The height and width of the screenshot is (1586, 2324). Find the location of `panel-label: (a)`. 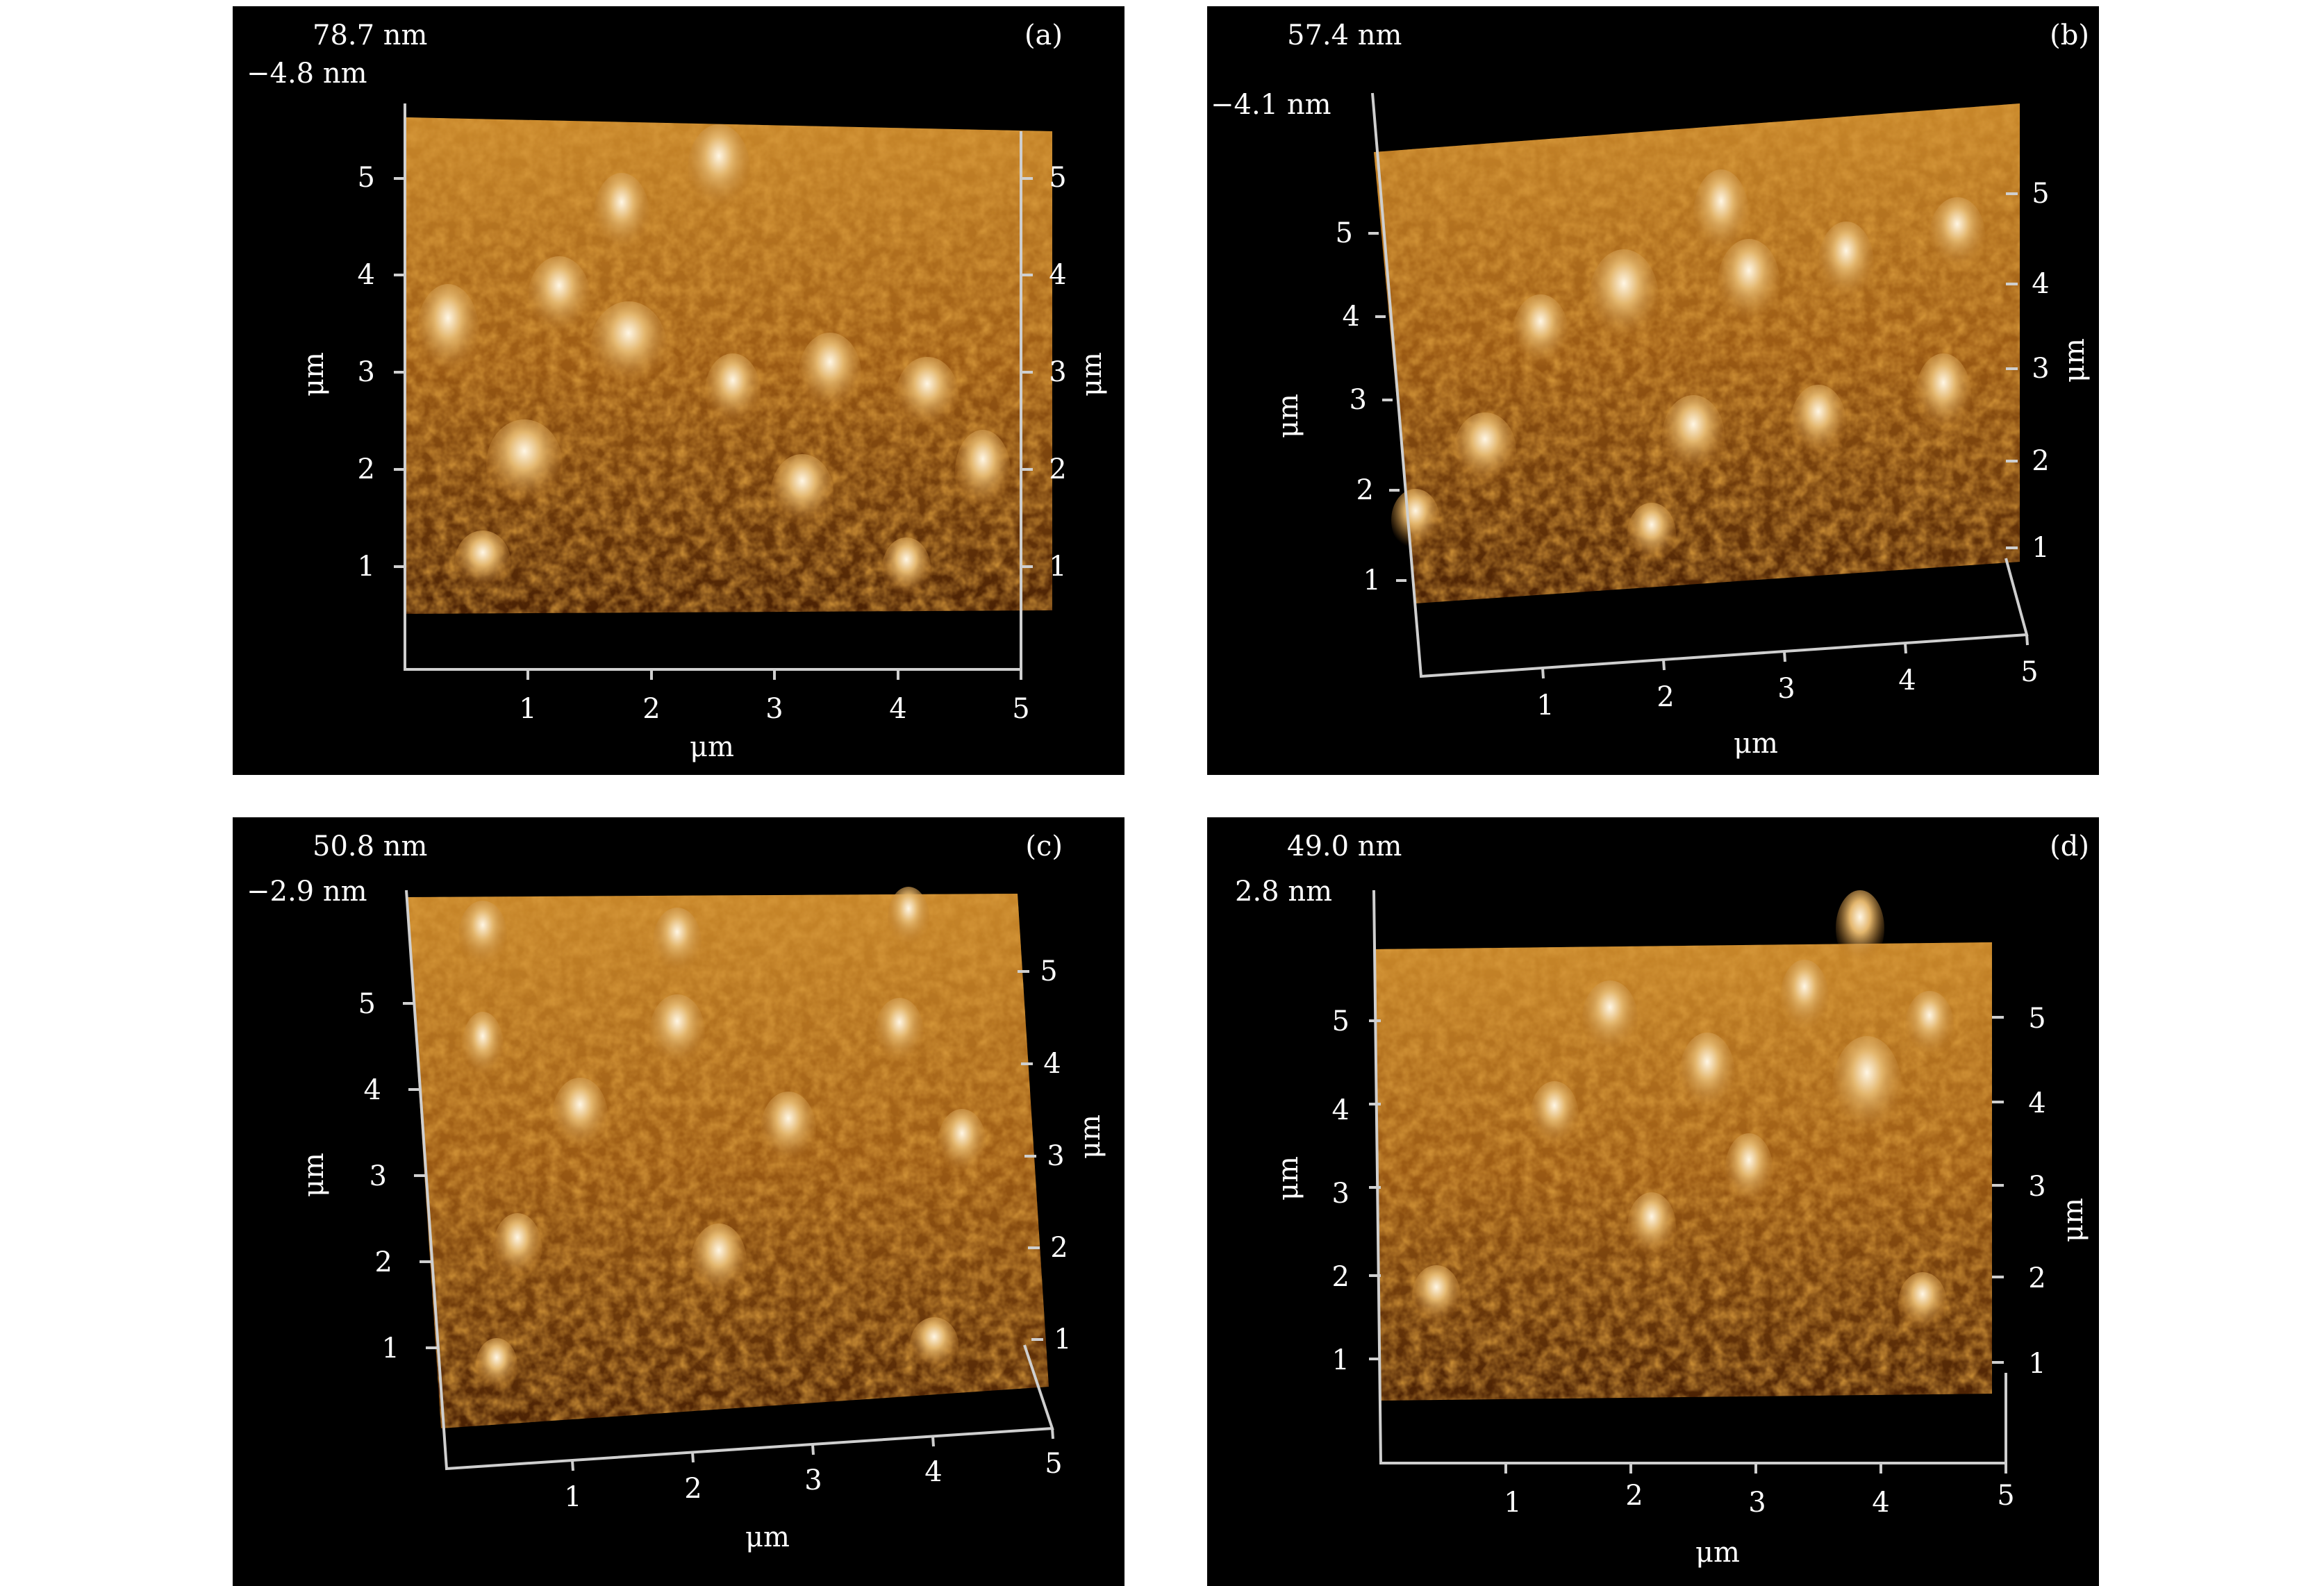

panel-label: (a) is located at coordinates (1043, 35).